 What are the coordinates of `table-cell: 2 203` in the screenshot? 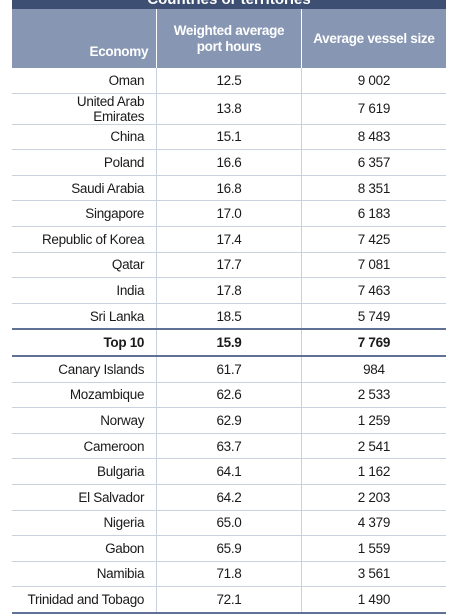 It's located at (373, 497).